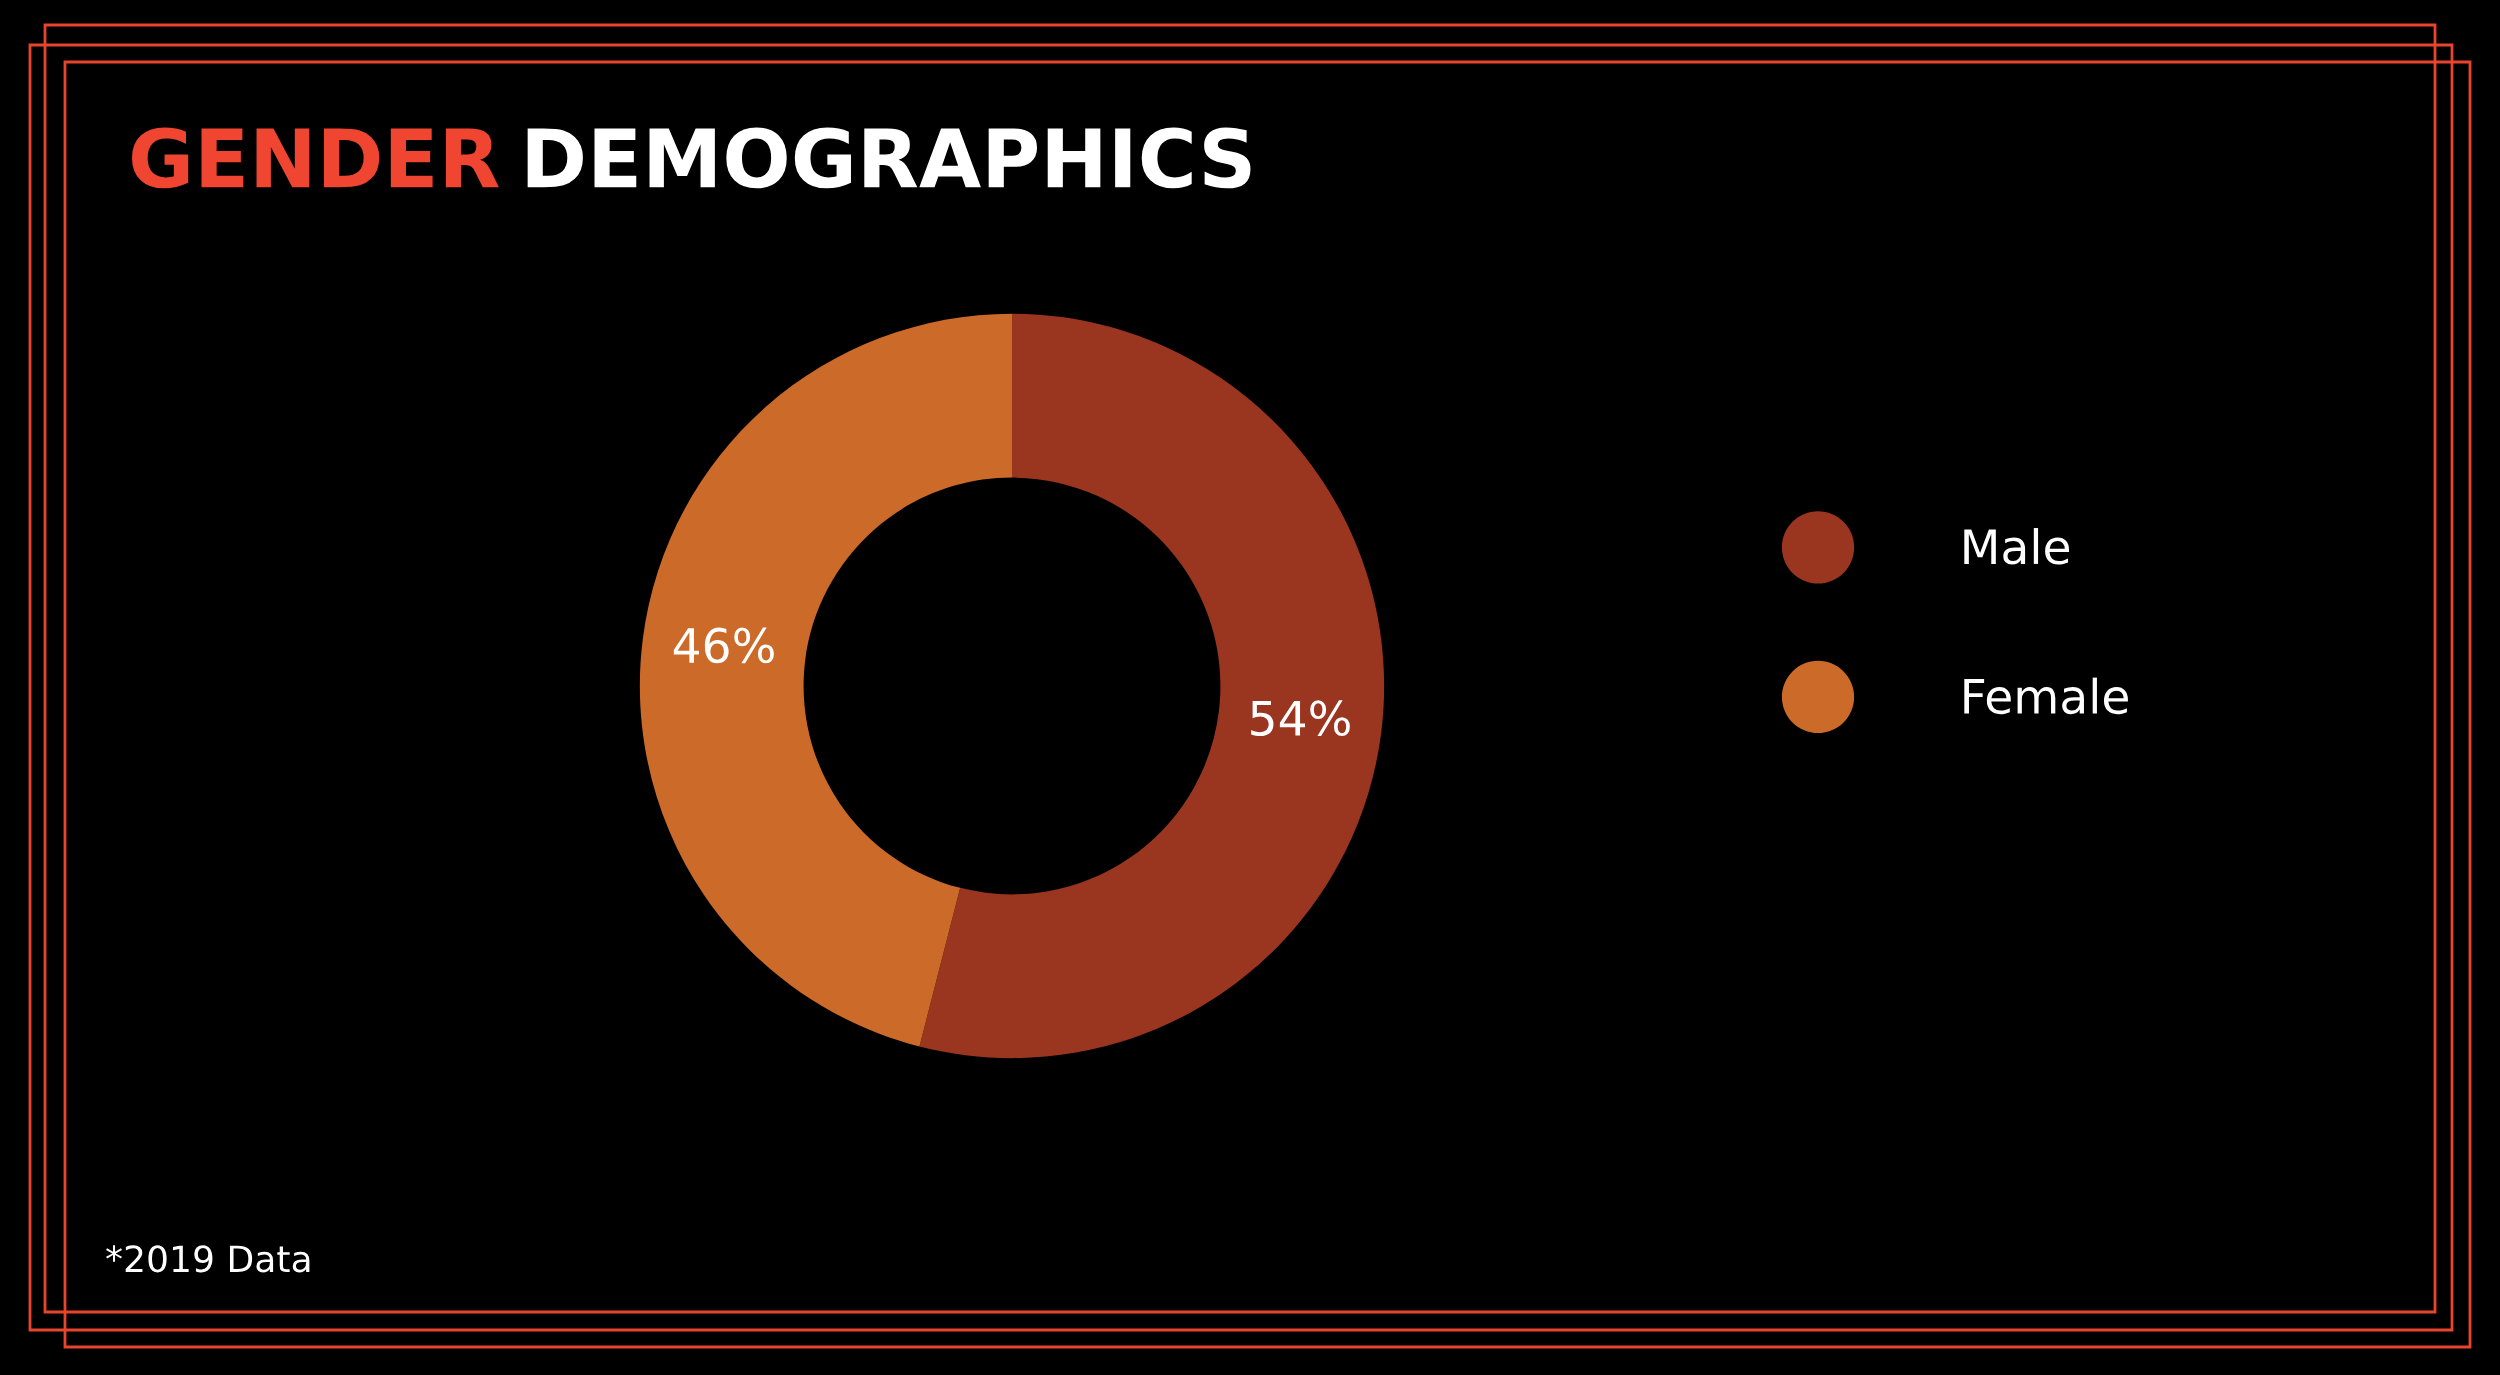 This screenshot has height=1375, width=2500. What do you see at coordinates (2017, 546) in the screenshot?
I see `legend-label: Male` at bounding box center [2017, 546].